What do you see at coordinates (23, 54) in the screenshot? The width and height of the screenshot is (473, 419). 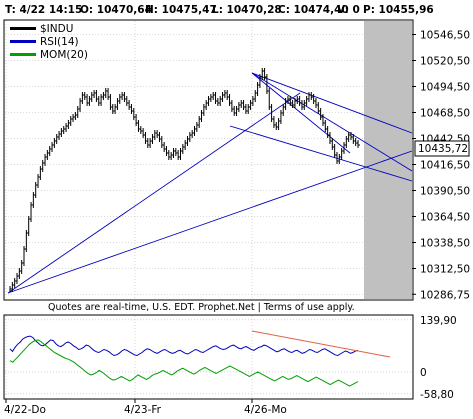 I see `legend-swatch-mom` at bounding box center [23, 54].